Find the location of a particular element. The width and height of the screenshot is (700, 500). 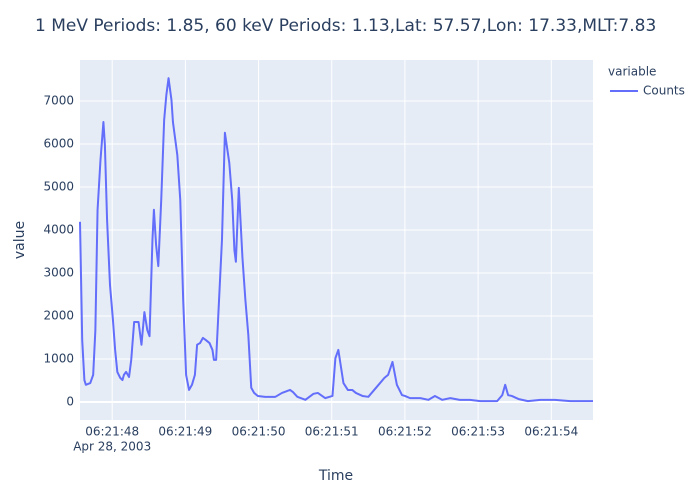

y-tick-label: 5000 is located at coordinates (58, 186).